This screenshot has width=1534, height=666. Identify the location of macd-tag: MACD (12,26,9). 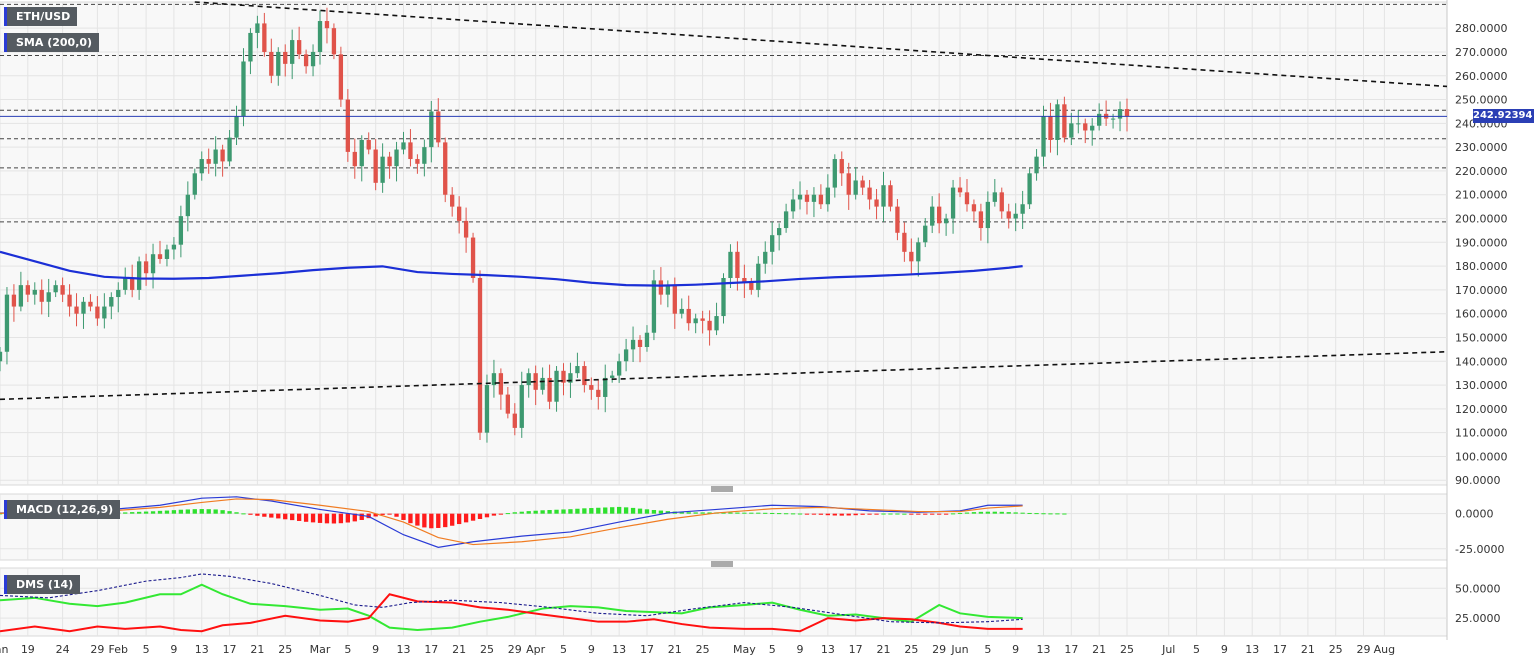
(62, 509).